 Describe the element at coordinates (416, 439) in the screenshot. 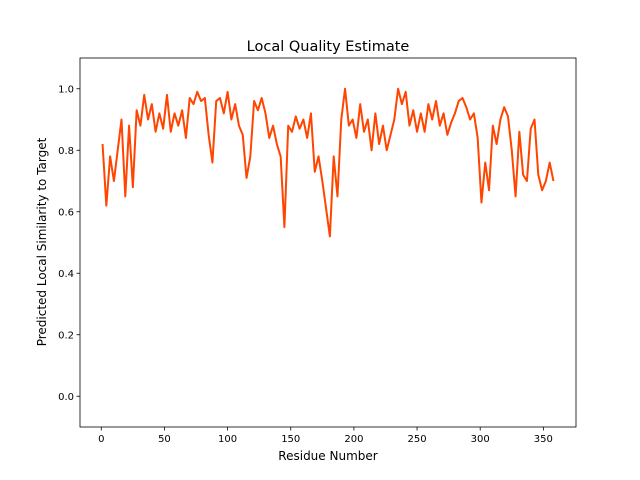

I see `x-tick-label: 250` at that location.